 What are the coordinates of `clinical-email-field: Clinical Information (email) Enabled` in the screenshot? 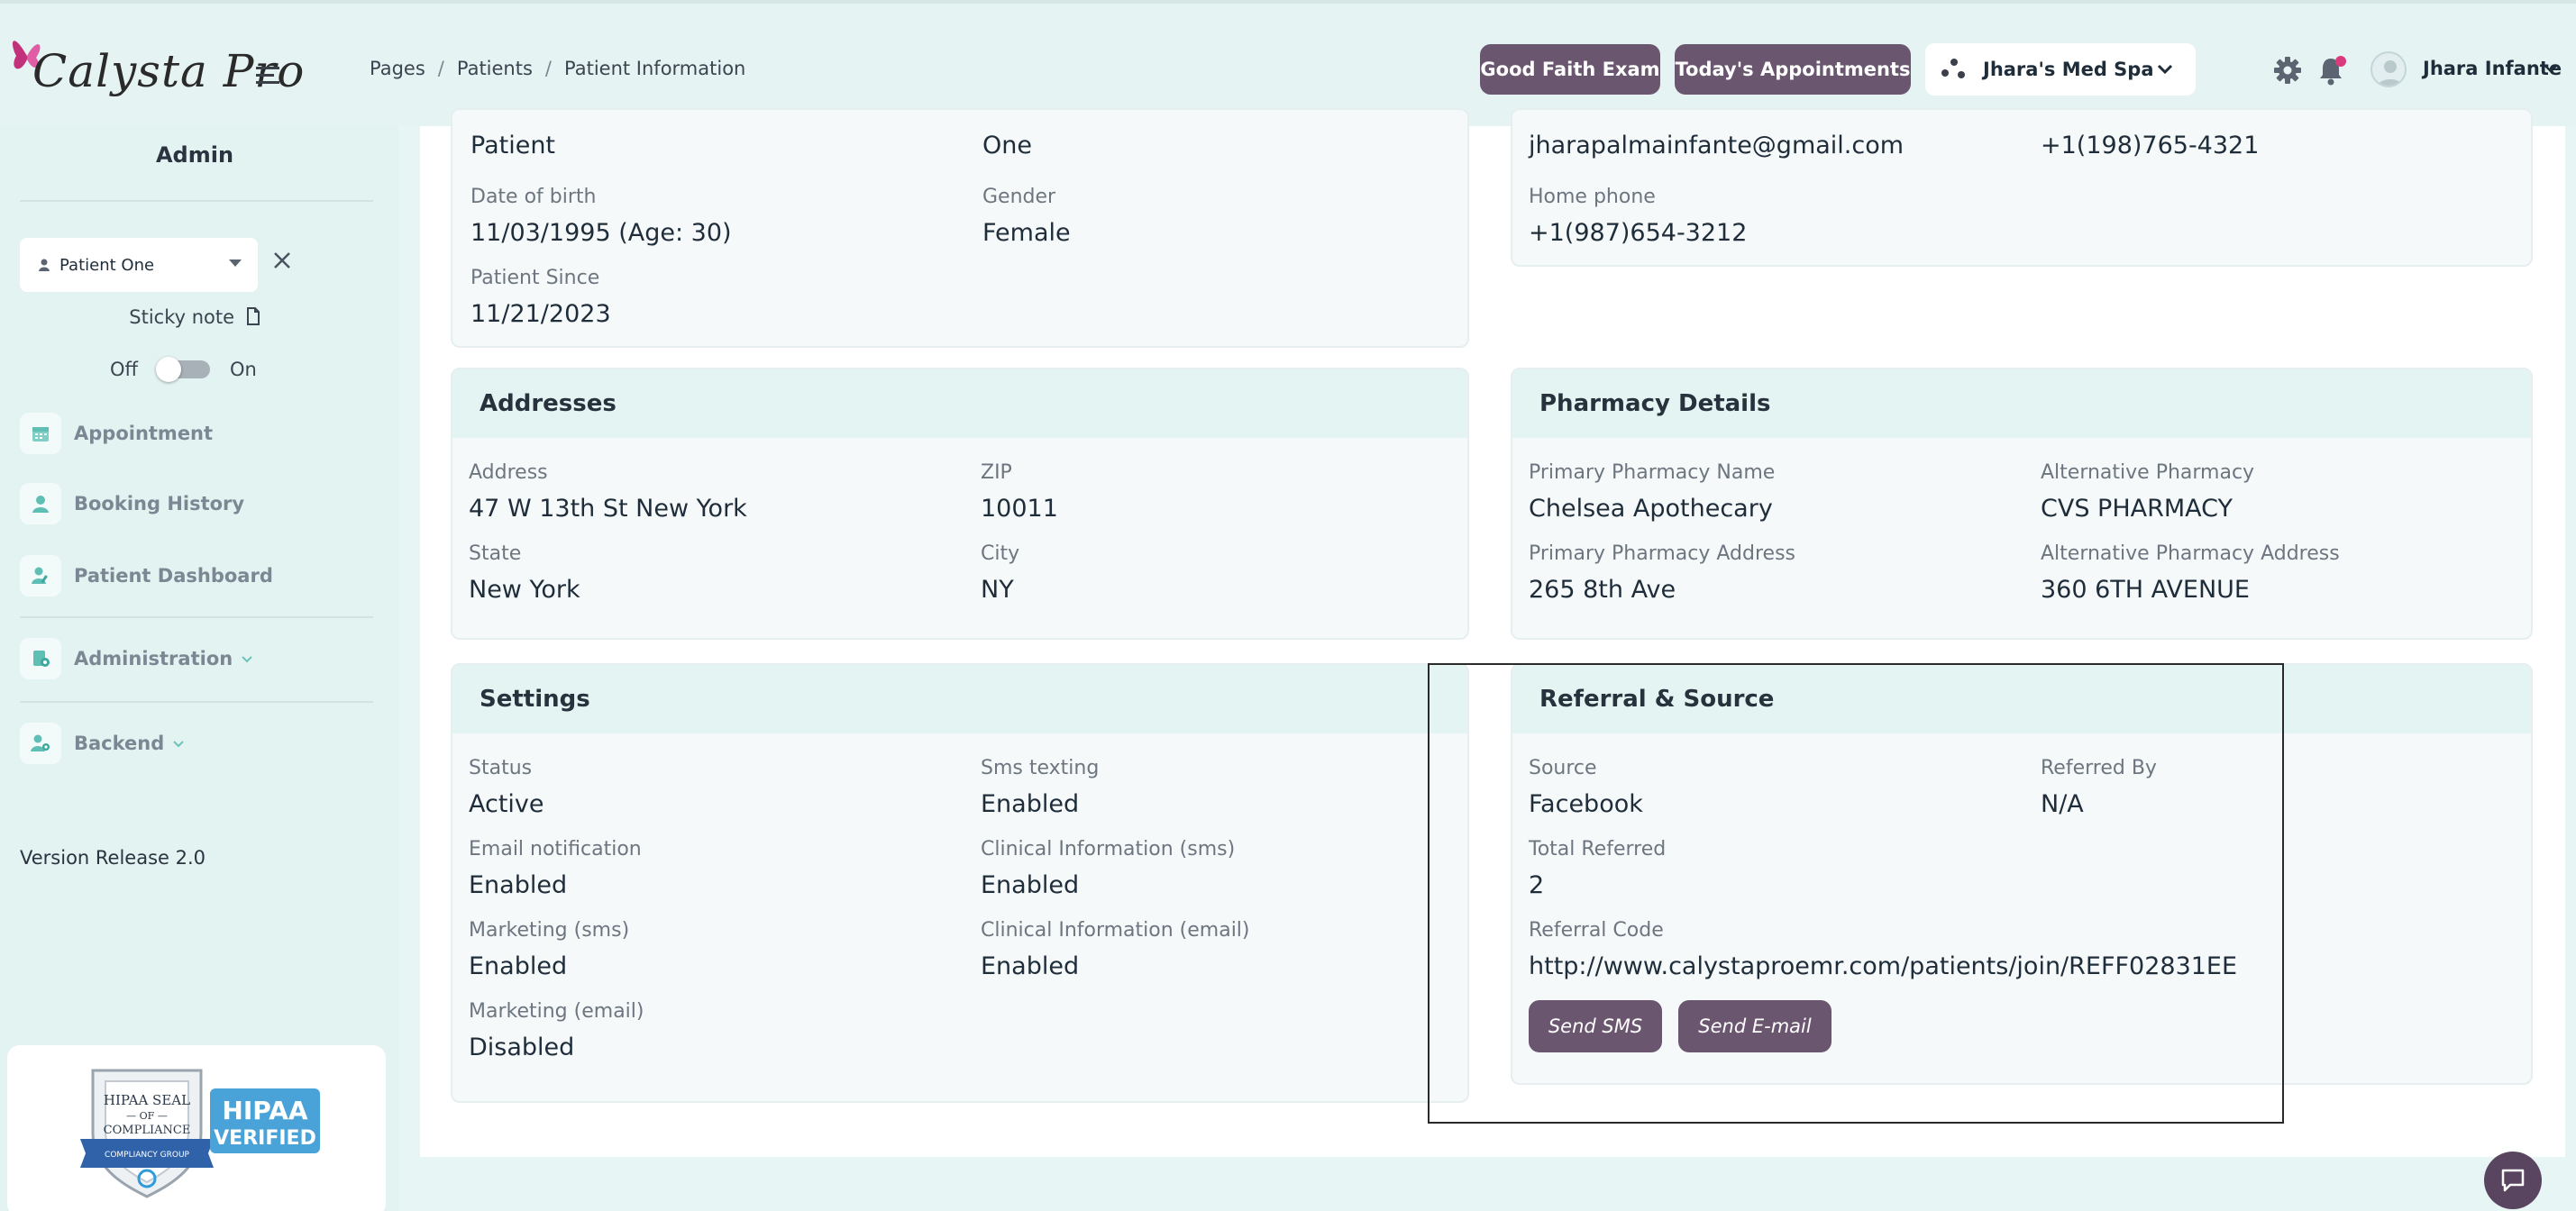 It's located at (1115, 949).